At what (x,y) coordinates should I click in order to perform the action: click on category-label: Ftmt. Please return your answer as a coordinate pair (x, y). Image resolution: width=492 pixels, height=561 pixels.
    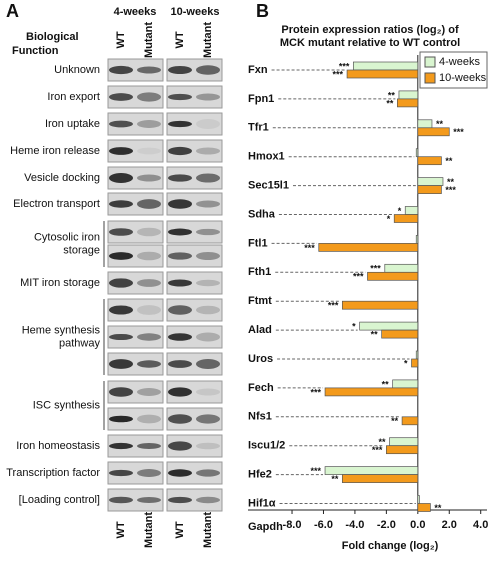
    Looking at the image, I should click on (260, 301).